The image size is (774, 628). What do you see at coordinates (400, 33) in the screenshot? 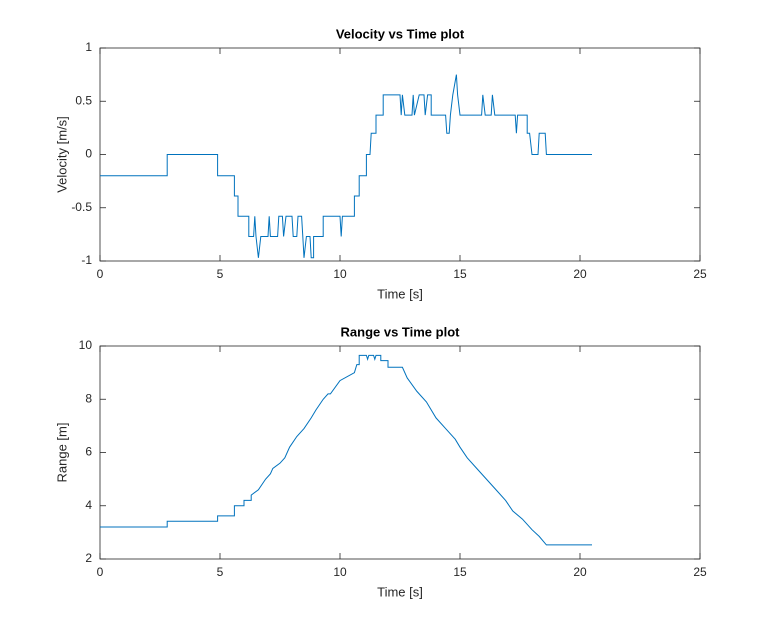
I see `chart-title: Velocity vs Time plot` at bounding box center [400, 33].